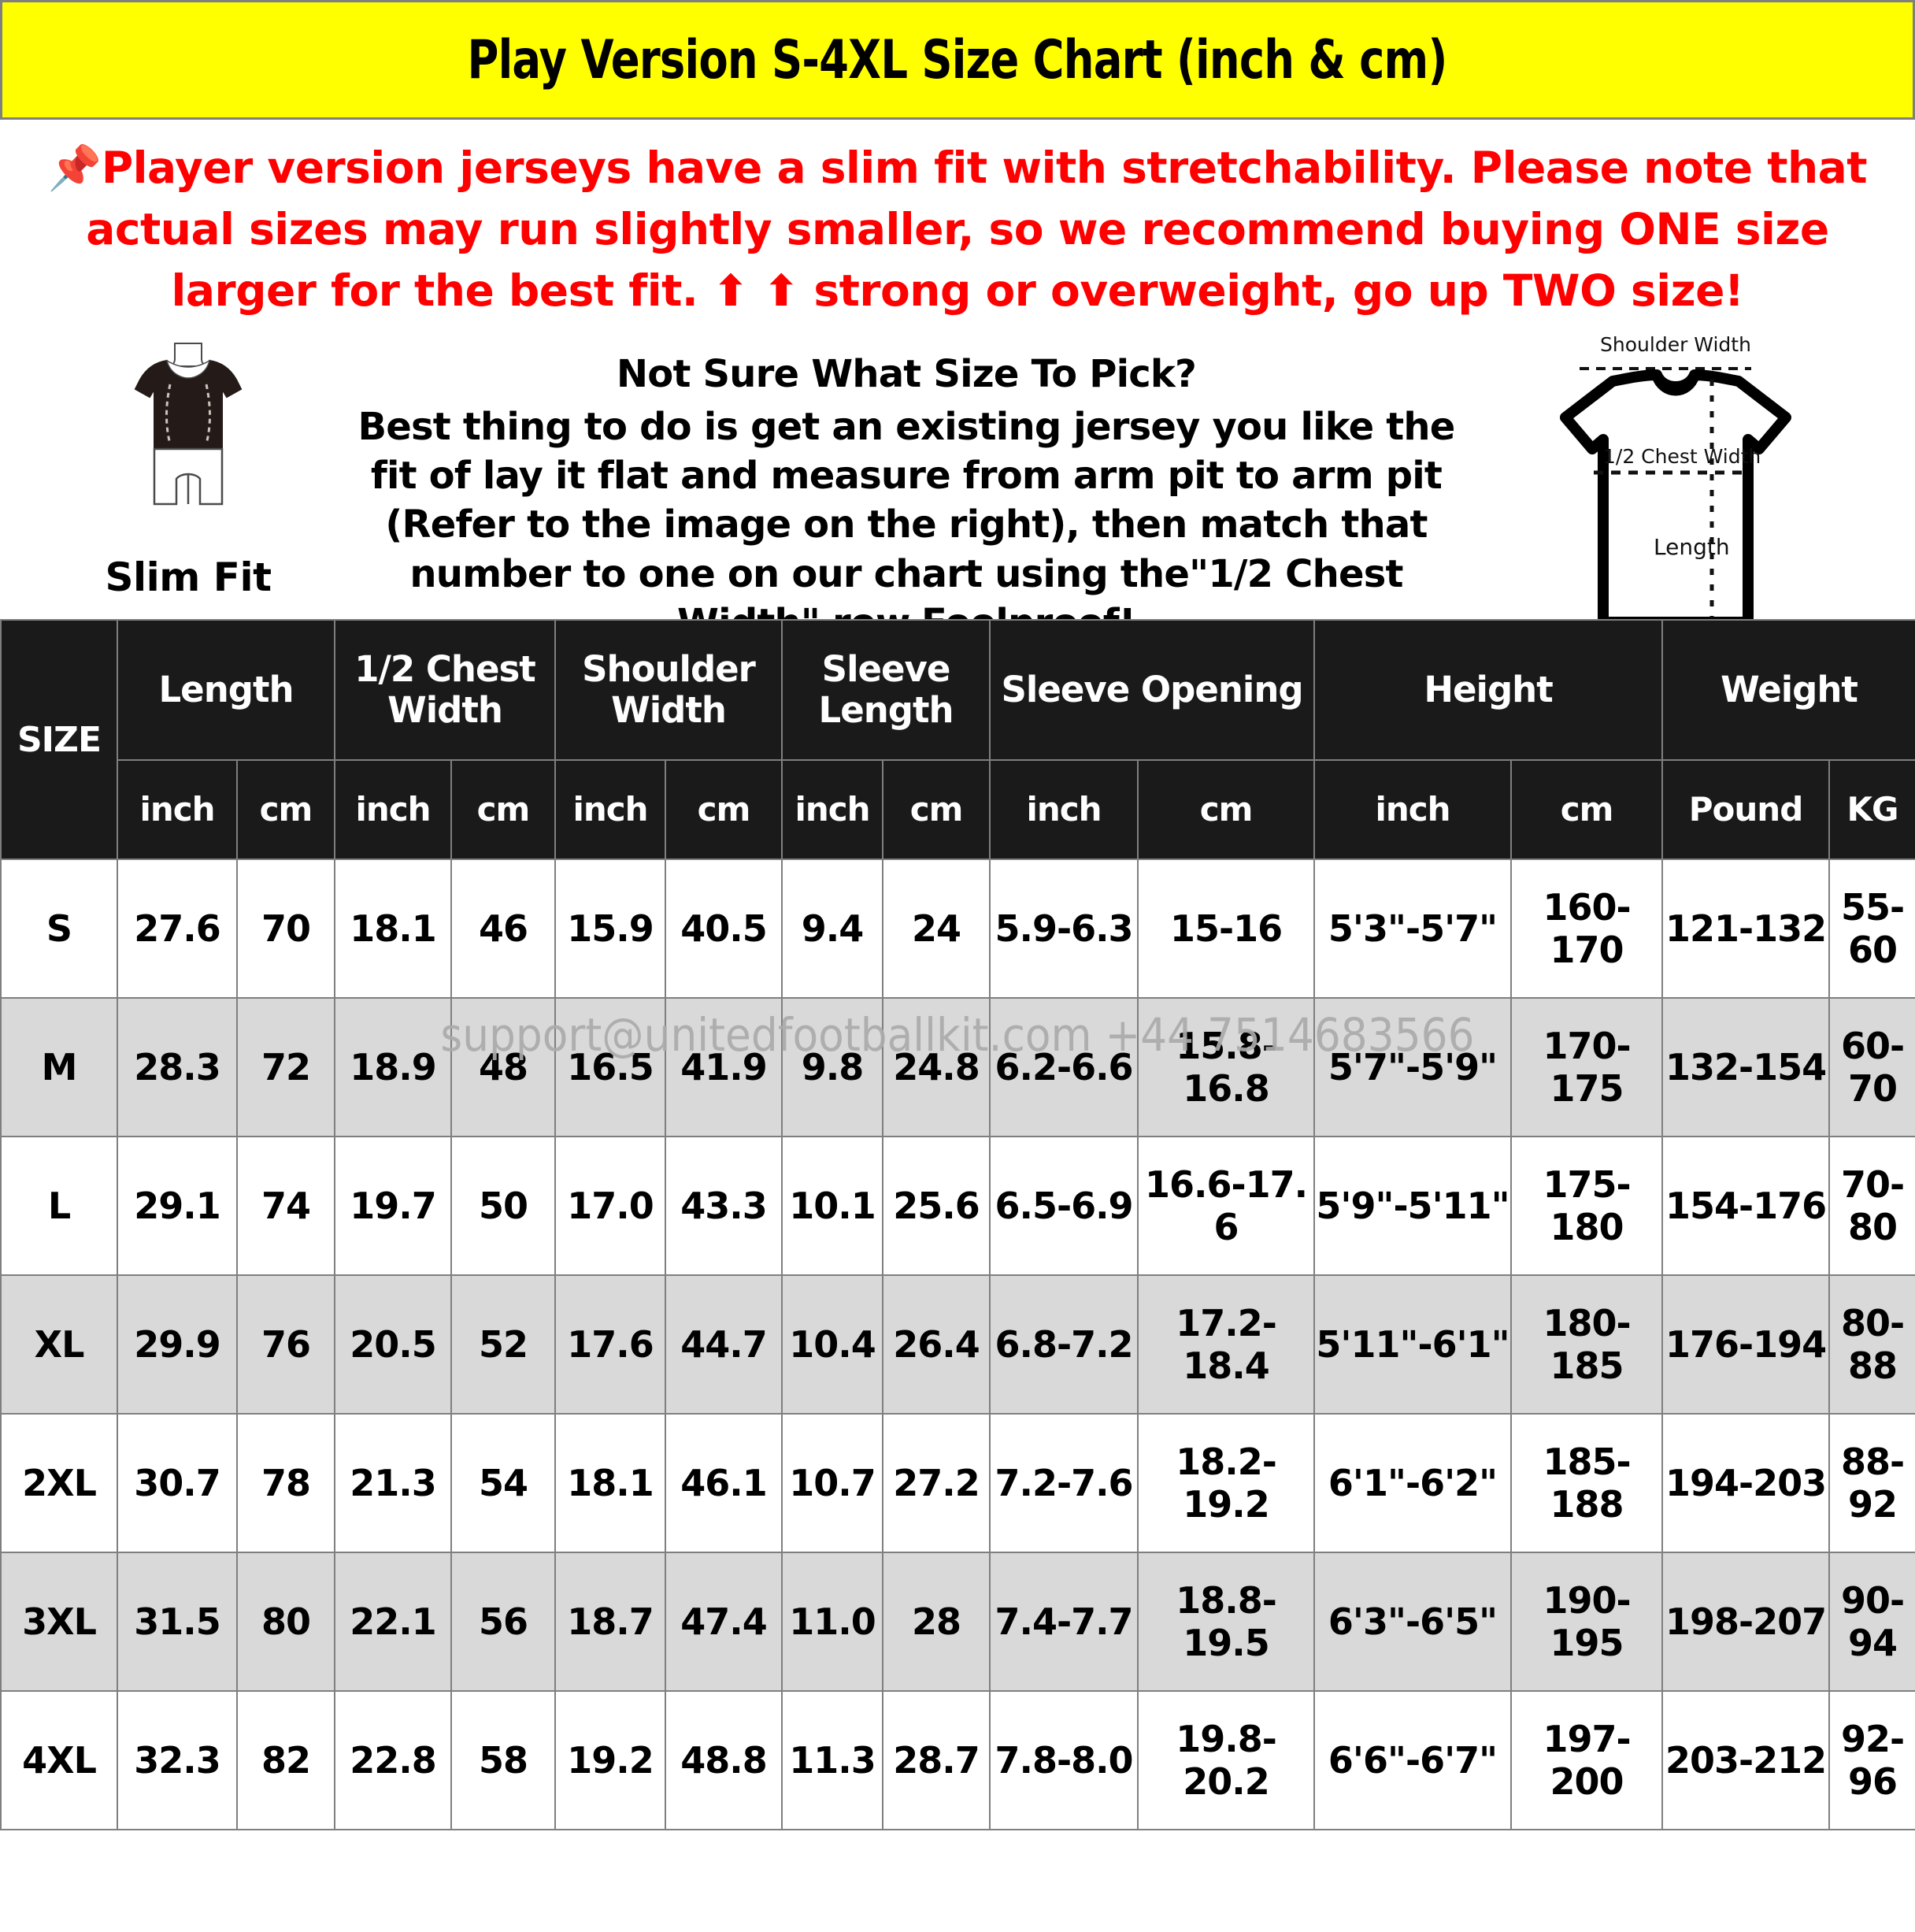 Image resolution: width=1915 pixels, height=1932 pixels. I want to click on cell-value: 19.7, so click(393, 1207).